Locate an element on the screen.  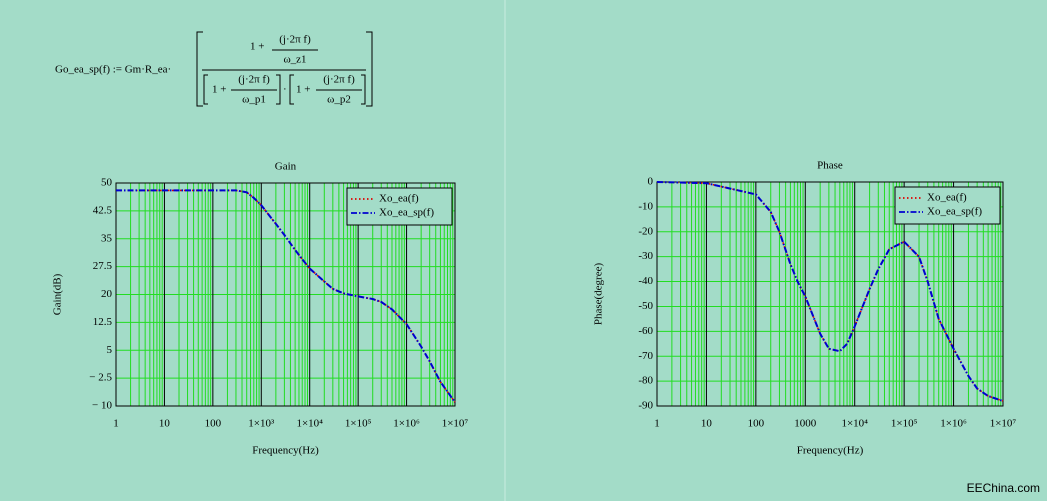
y-tick-label: 50 is located at coordinates (107, 183).